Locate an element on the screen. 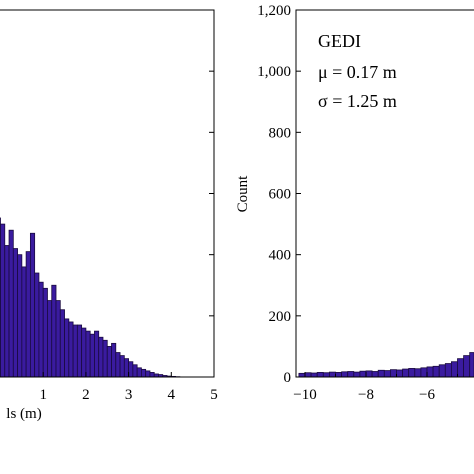  left-x-axis-label: ls (m) is located at coordinates (23, 414).